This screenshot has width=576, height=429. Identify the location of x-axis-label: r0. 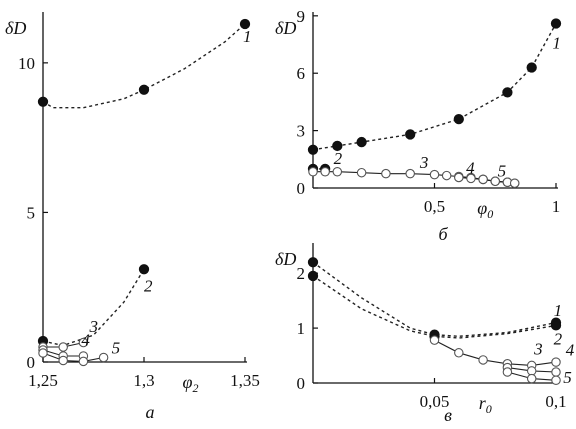
(485, 404).